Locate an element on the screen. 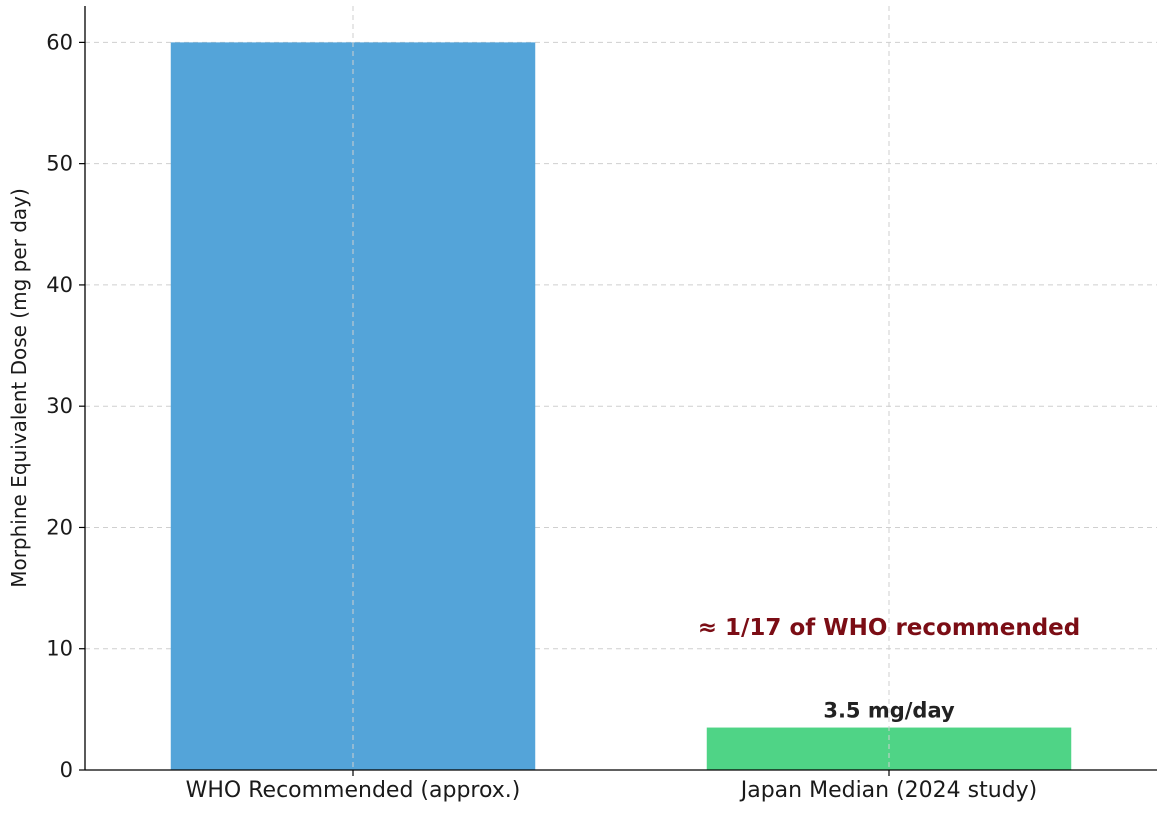 The image size is (1174, 814). y-tick-label: 0 is located at coordinates (66, 770).